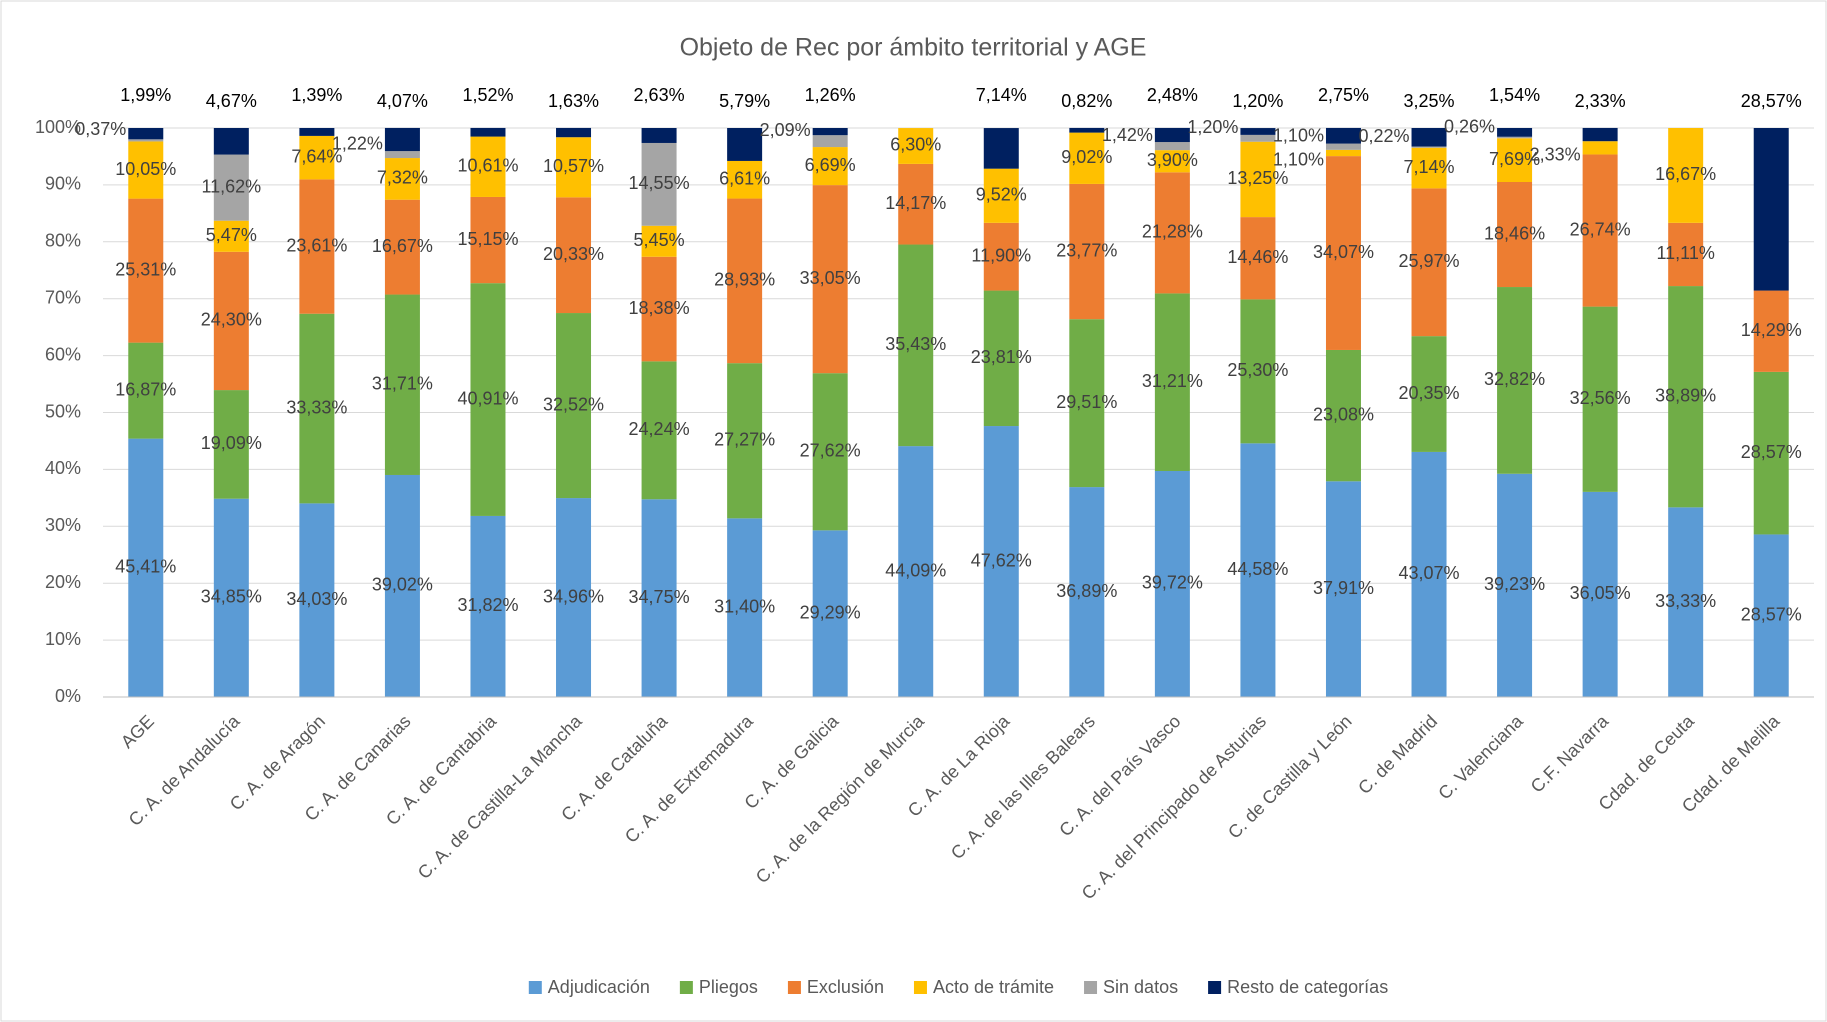  What do you see at coordinates (63, 354) in the screenshot?
I see `y-tick-label: 60%` at bounding box center [63, 354].